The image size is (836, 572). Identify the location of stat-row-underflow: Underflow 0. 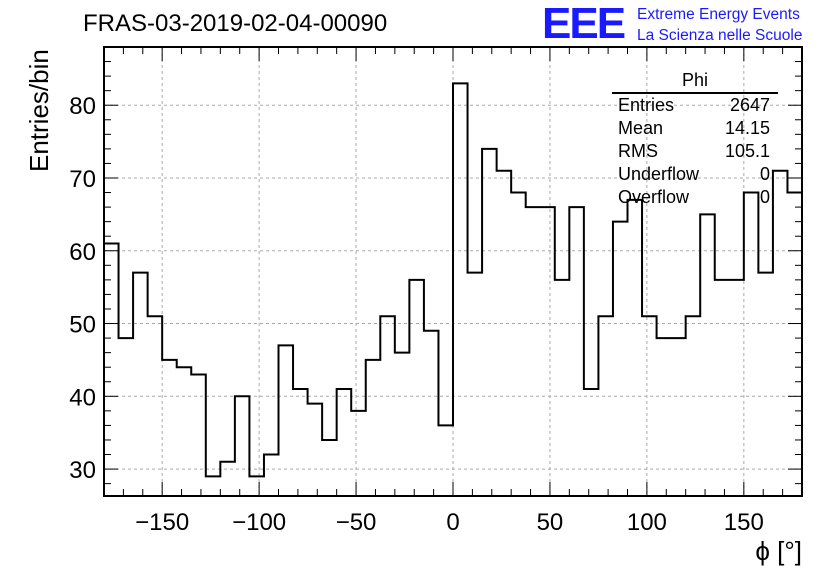
(695, 174).